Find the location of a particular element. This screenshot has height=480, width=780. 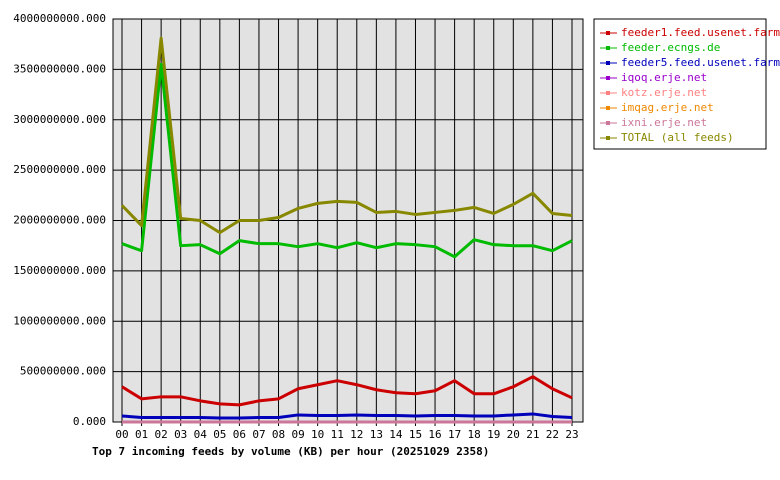

x-tick-label: 07 is located at coordinates (258, 434).